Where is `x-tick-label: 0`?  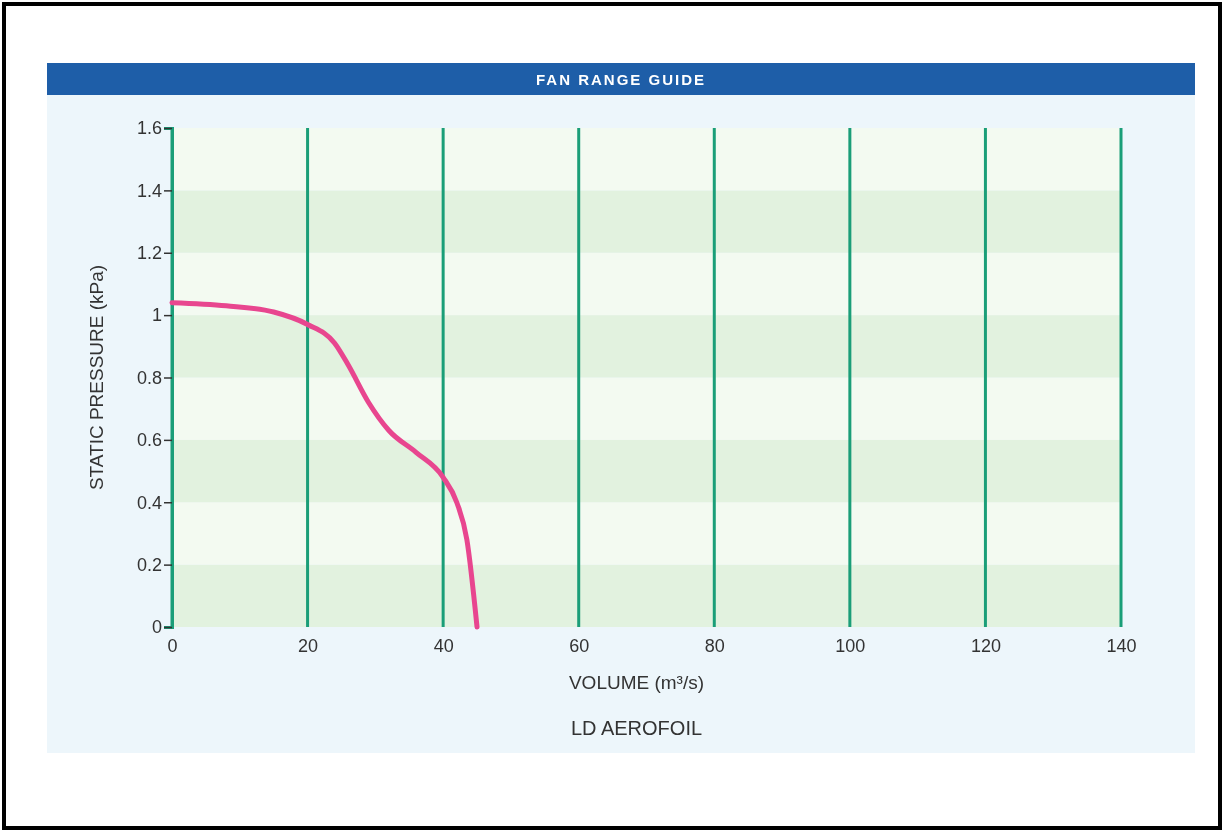 x-tick-label: 0 is located at coordinates (172, 645).